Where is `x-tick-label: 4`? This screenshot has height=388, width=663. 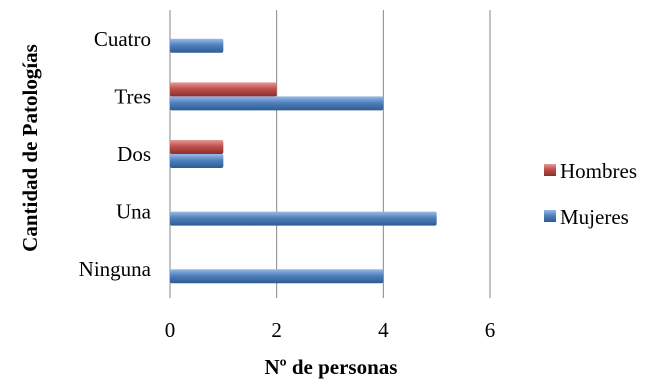 x-tick-label: 4 is located at coordinates (383, 330).